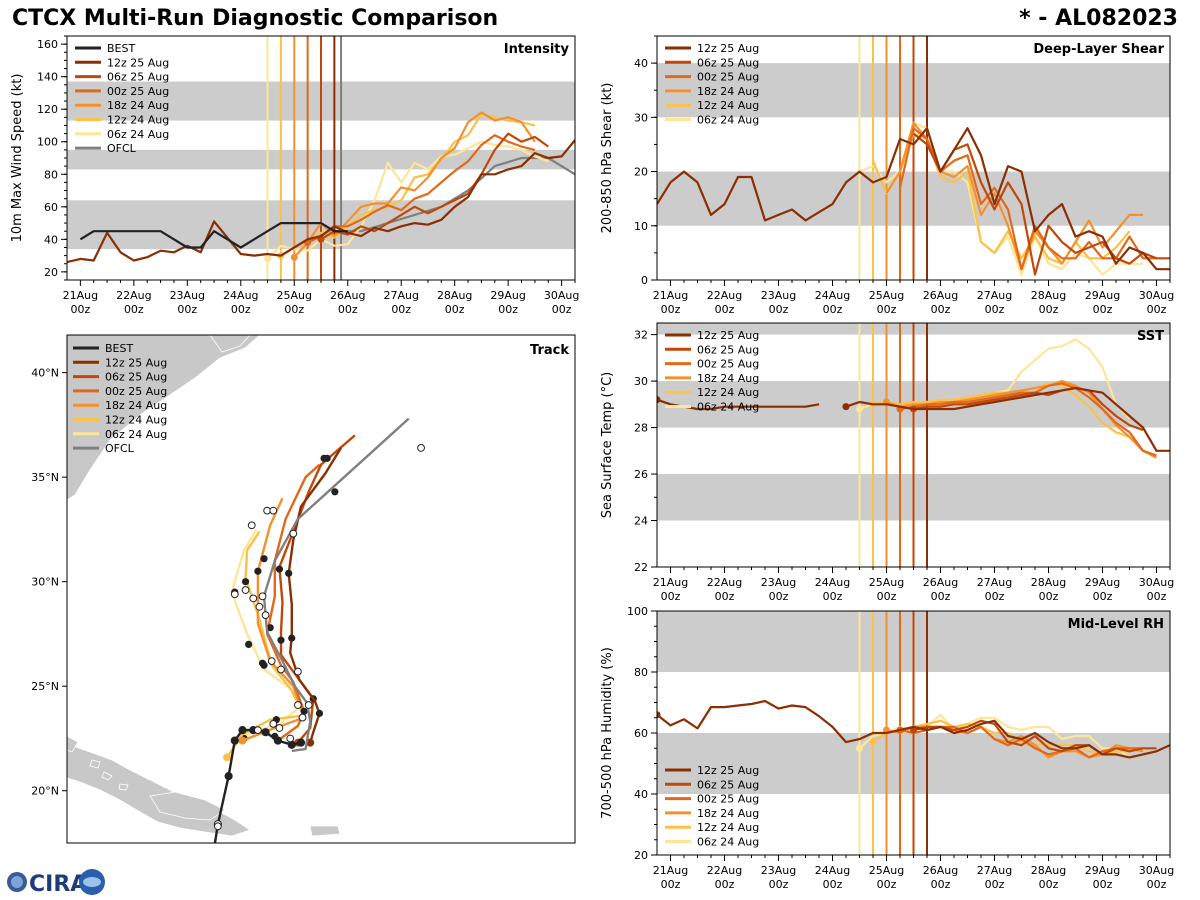 This screenshot has height=900, width=1200. What do you see at coordinates (17, 158) in the screenshot?
I see `y-axis-label: 10m Max Wind Speed (kt)` at bounding box center [17, 158].